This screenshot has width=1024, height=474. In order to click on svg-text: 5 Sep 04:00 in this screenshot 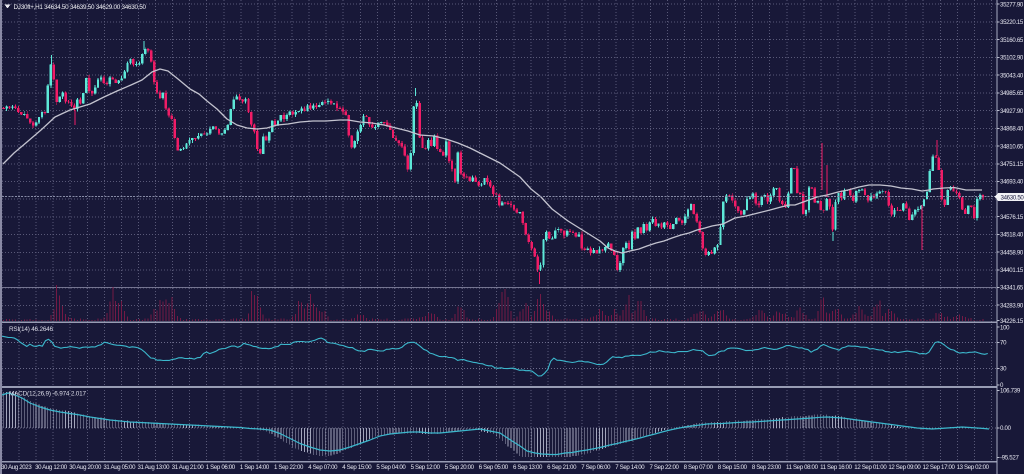, I will do `click(391, 467)`.